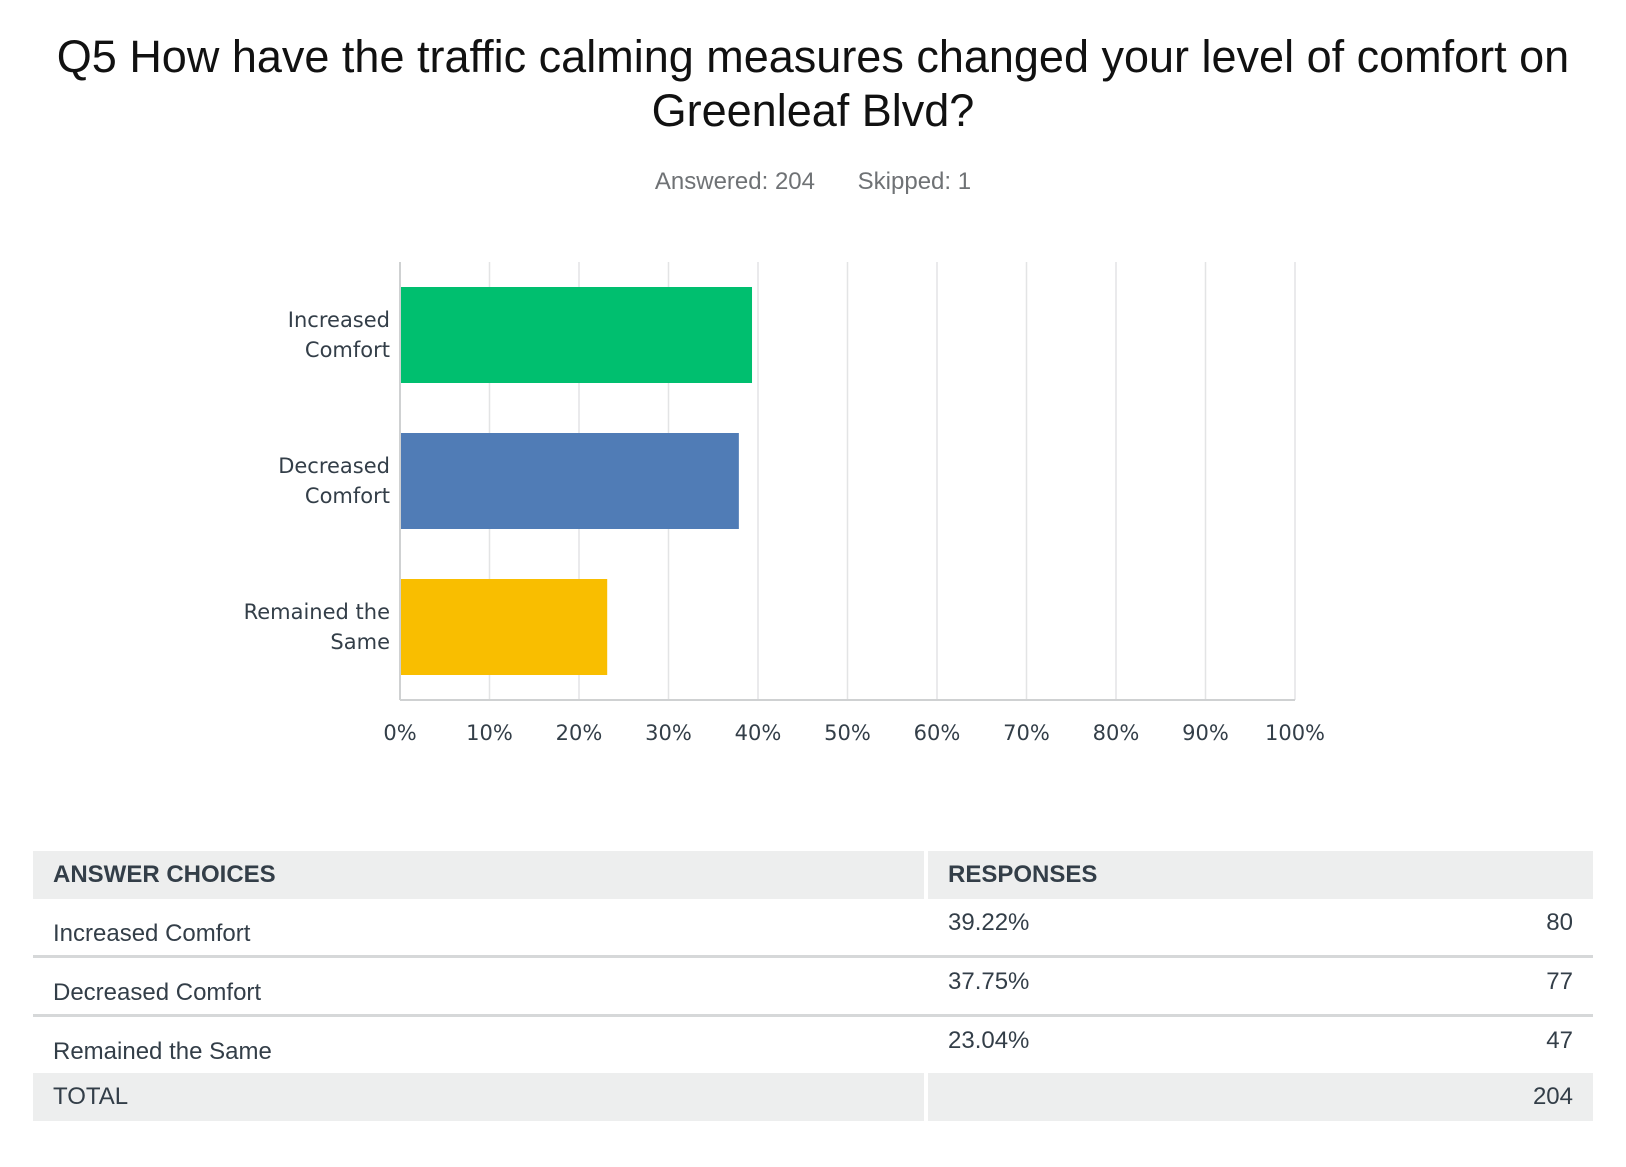 The height and width of the screenshot is (1167, 1626). I want to click on x-tick-label: 50%, so click(847, 733).